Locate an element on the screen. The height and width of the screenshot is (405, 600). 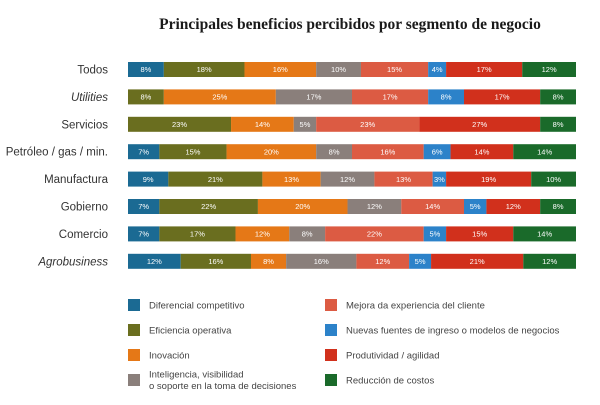
category-label: Gobierno is located at coordinates (84, 208).